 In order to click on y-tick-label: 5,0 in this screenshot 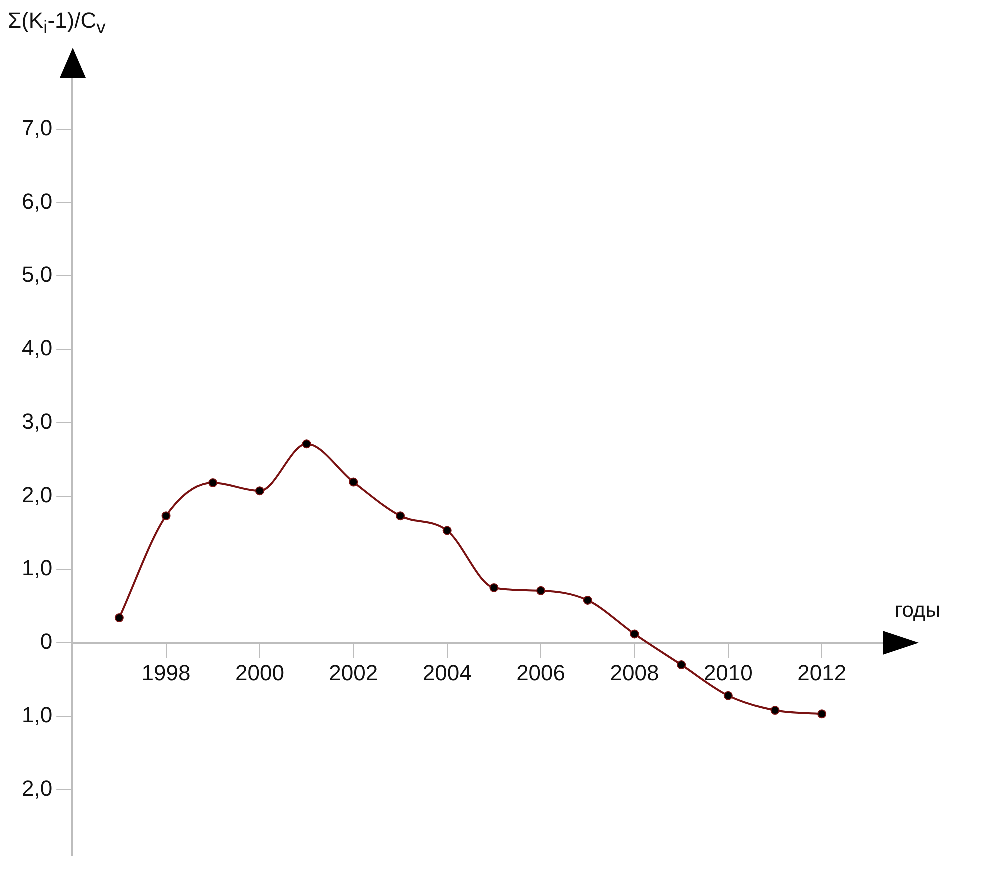, I will do `click(37, 275)`.